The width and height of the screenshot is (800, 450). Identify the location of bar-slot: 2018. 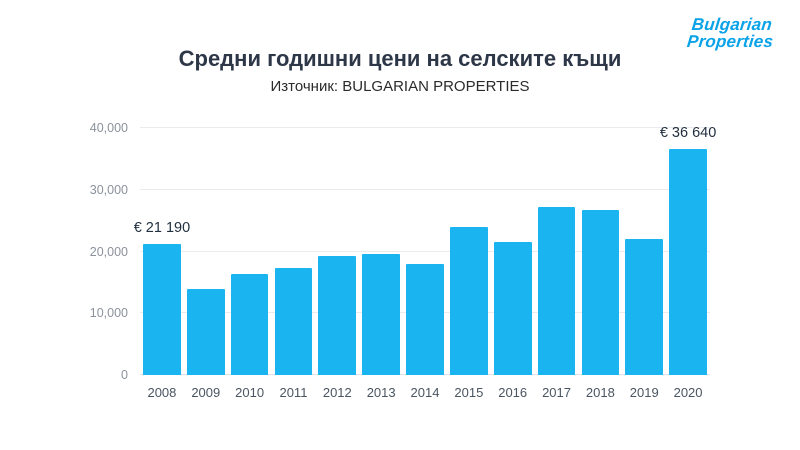
(600, 264).